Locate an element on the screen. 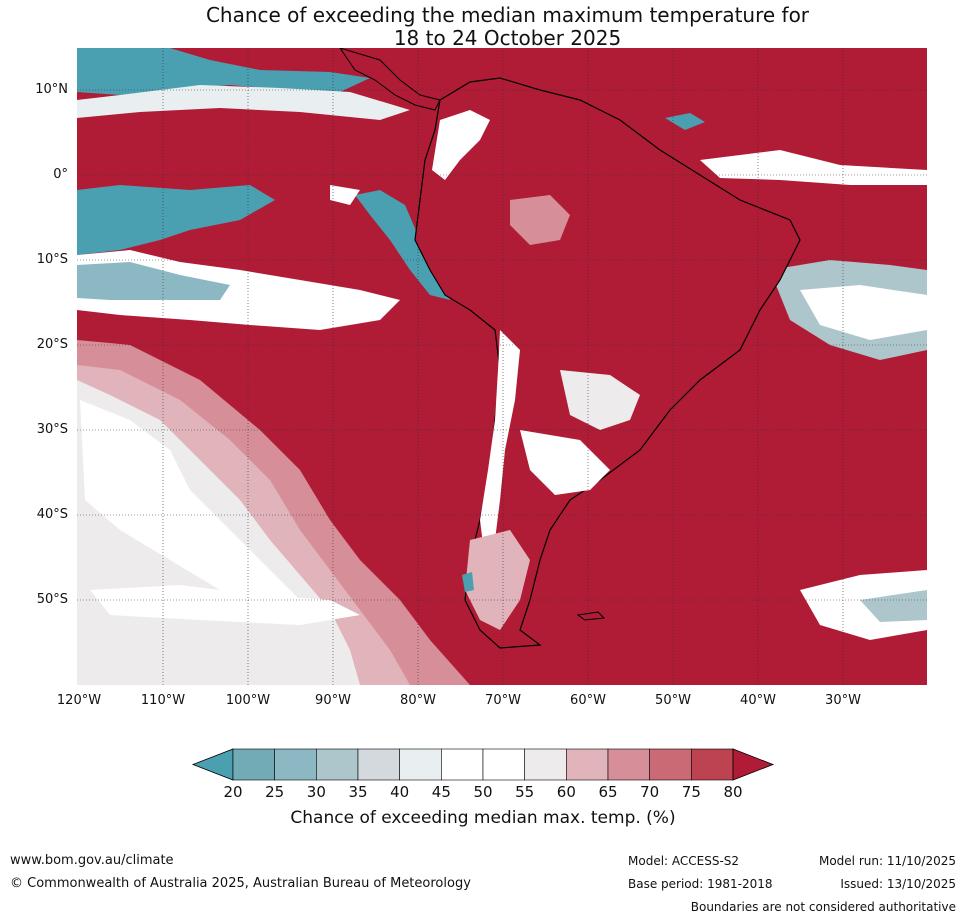 Image resolution: width=965 pixels, height=919 pixels. colorbar-high-extension is located at coordinates (753, 764).